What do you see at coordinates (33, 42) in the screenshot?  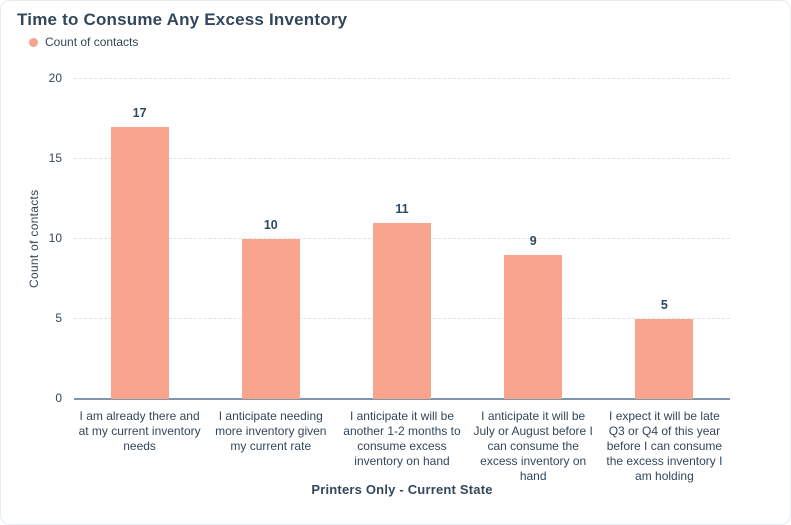 I see `legend-series-dot-icon` at bounding box center [33, 42].